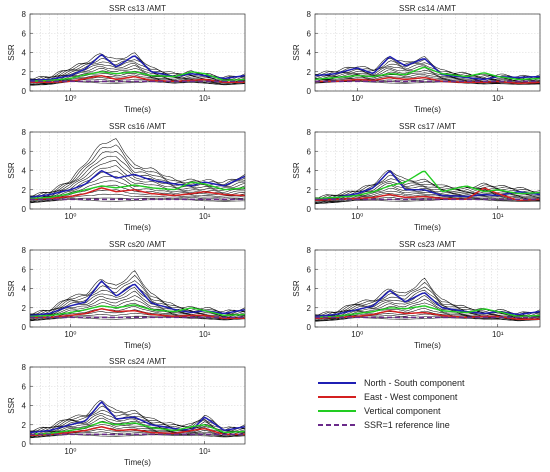 The height and width of the screenshot is (472, 550). I want to click on legend-entry: East - West component, so click(411, 397).